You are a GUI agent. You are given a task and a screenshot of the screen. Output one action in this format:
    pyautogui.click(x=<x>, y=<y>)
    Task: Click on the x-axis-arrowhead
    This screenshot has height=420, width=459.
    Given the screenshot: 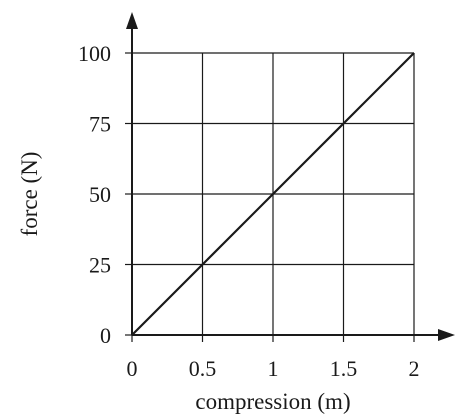 What is the action you would take?
    pyautogui.click(x=446, y=335)
    